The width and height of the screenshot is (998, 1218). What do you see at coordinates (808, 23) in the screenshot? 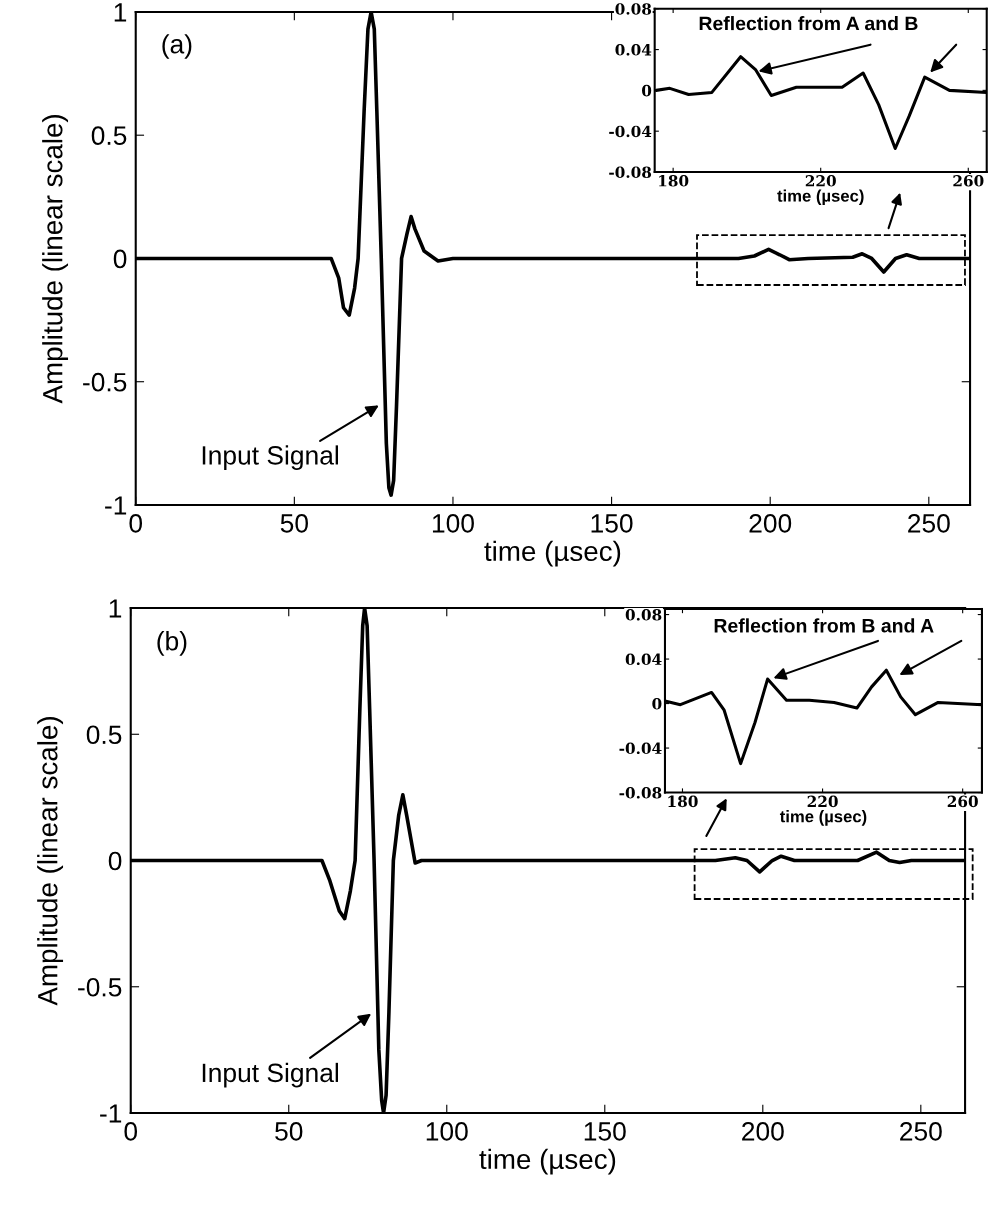
I see `annotation: Reflection from A and B` at bounding box center [808, 23].